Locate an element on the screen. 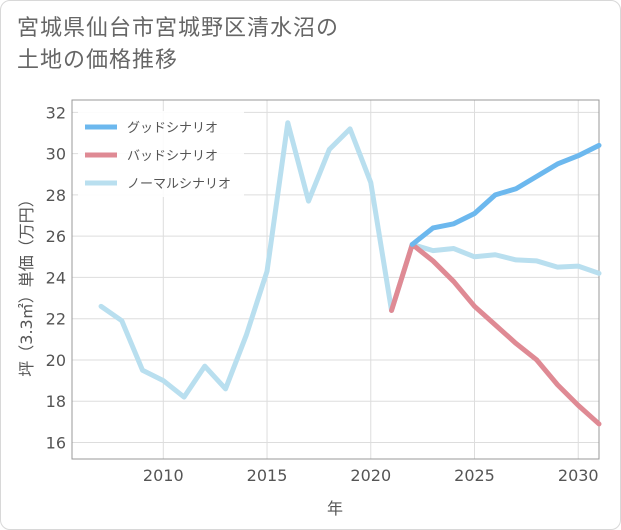  x-tick-label: 2030 is located at coordinates (578, 475).